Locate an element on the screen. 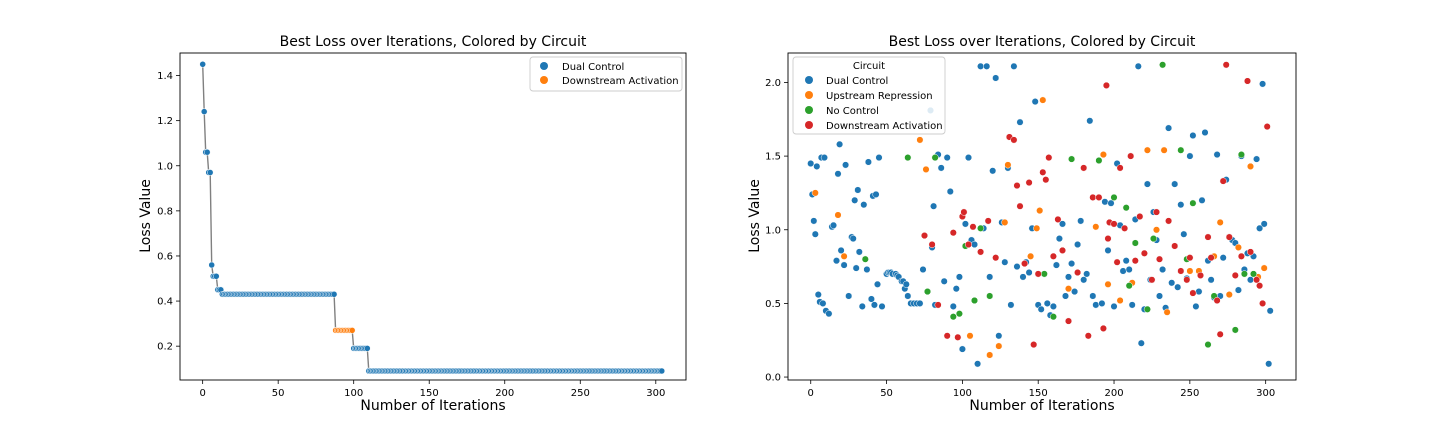 Image resolution: width=1440 pixels, height=436 pixels. left-legend-label-downstream-activation: Downstream Activation is located at coordinates (620, 81).